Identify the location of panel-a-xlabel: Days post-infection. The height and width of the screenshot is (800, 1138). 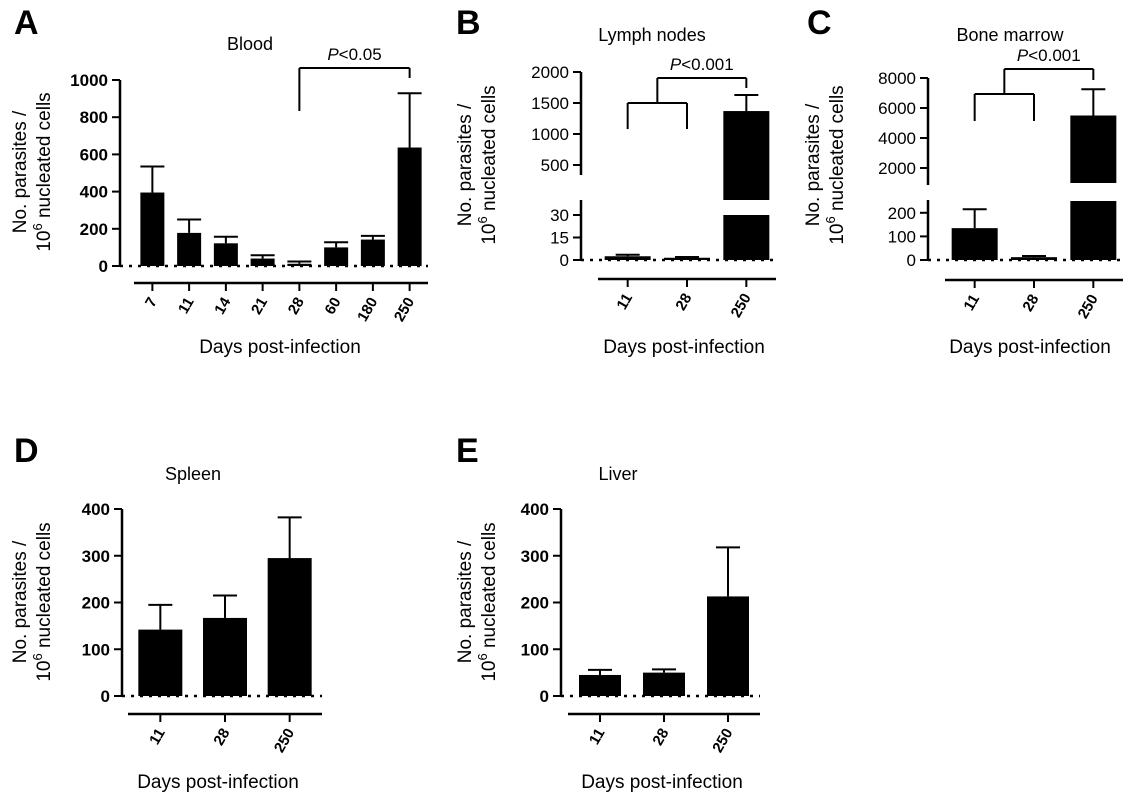
(280, 347).